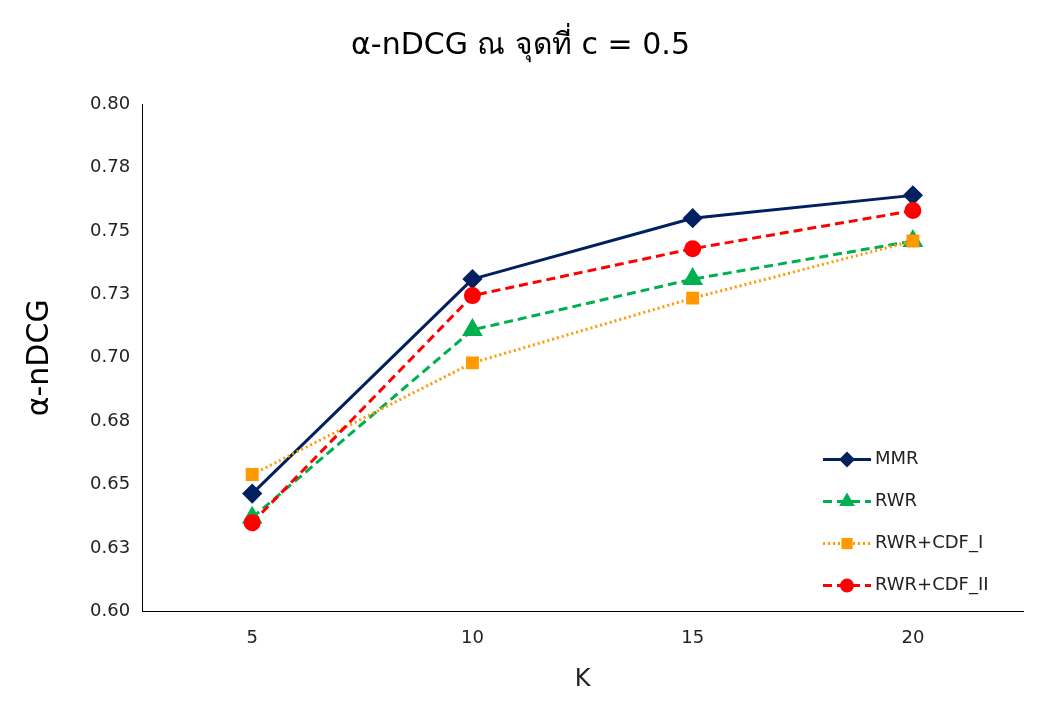  I want to click on y-tick-label: 0.75, so click(110, 229).